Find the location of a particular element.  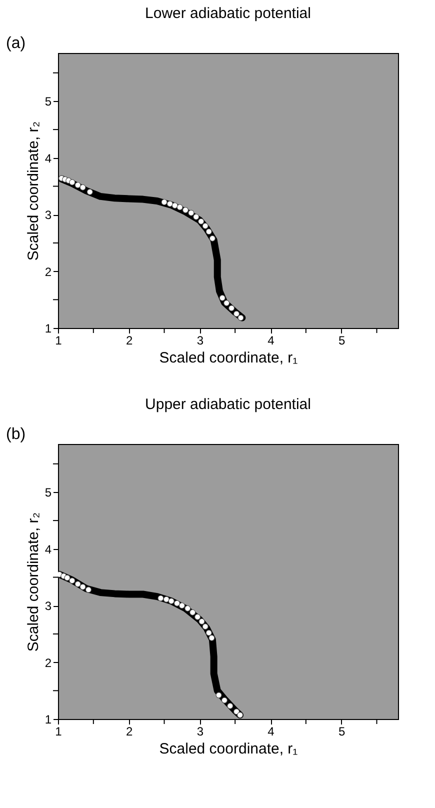

text: (a) is located at coordinates (16, 43).